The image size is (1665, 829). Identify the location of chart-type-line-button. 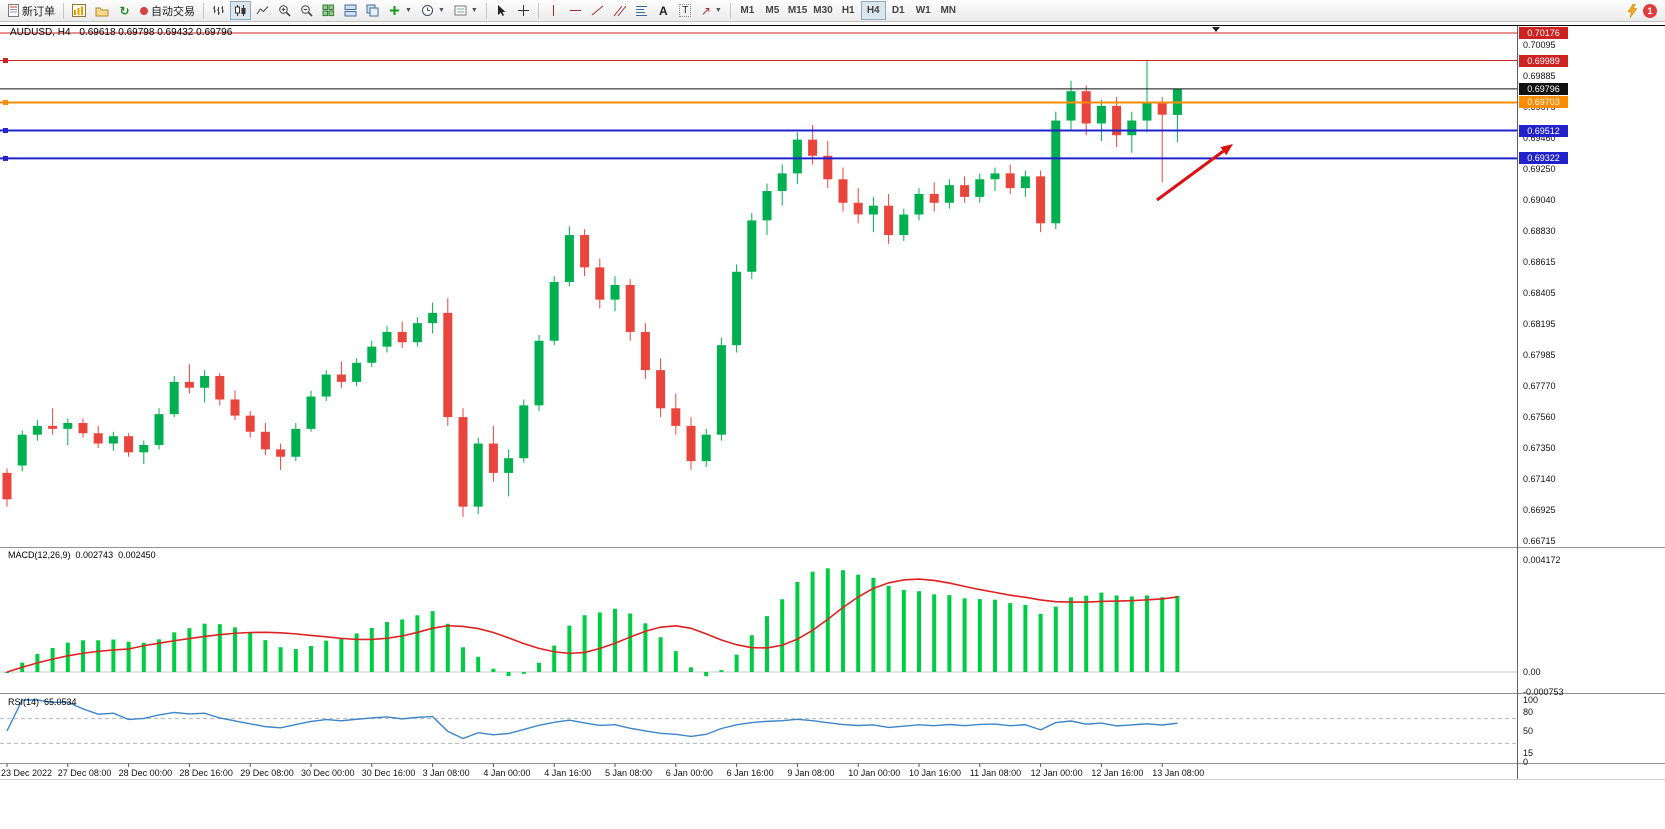
(262, 10).